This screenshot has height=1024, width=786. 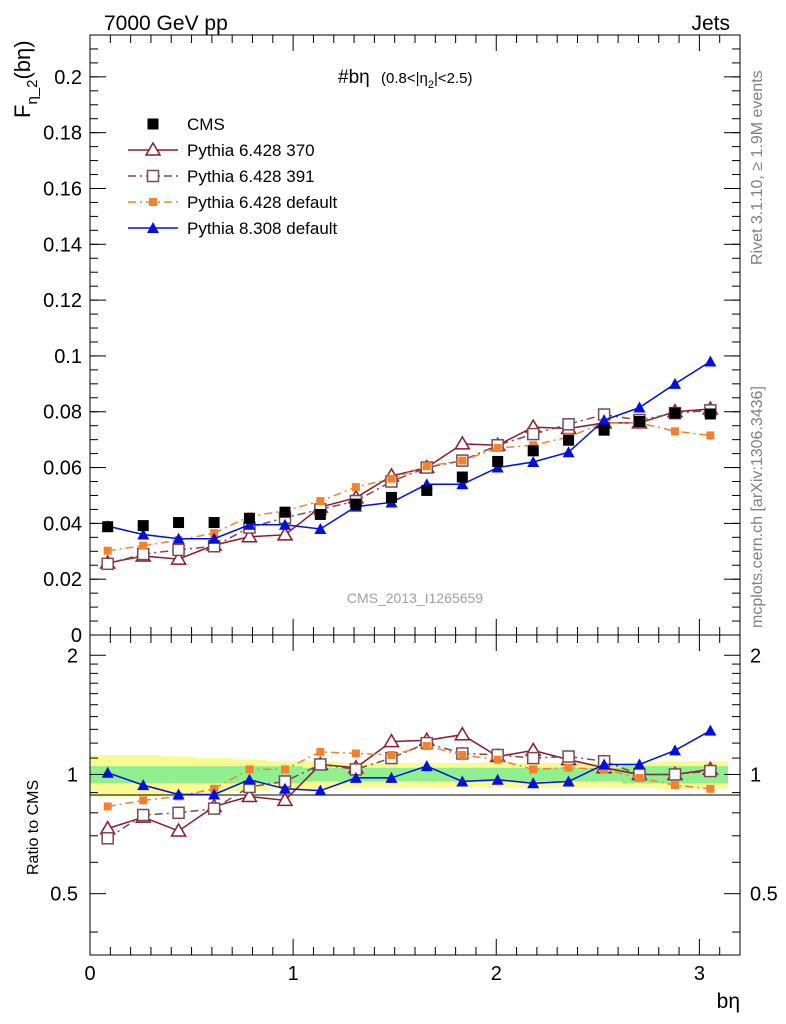 I want to click on series-line-pythia-6-428-default, so click(x=409, y=487).